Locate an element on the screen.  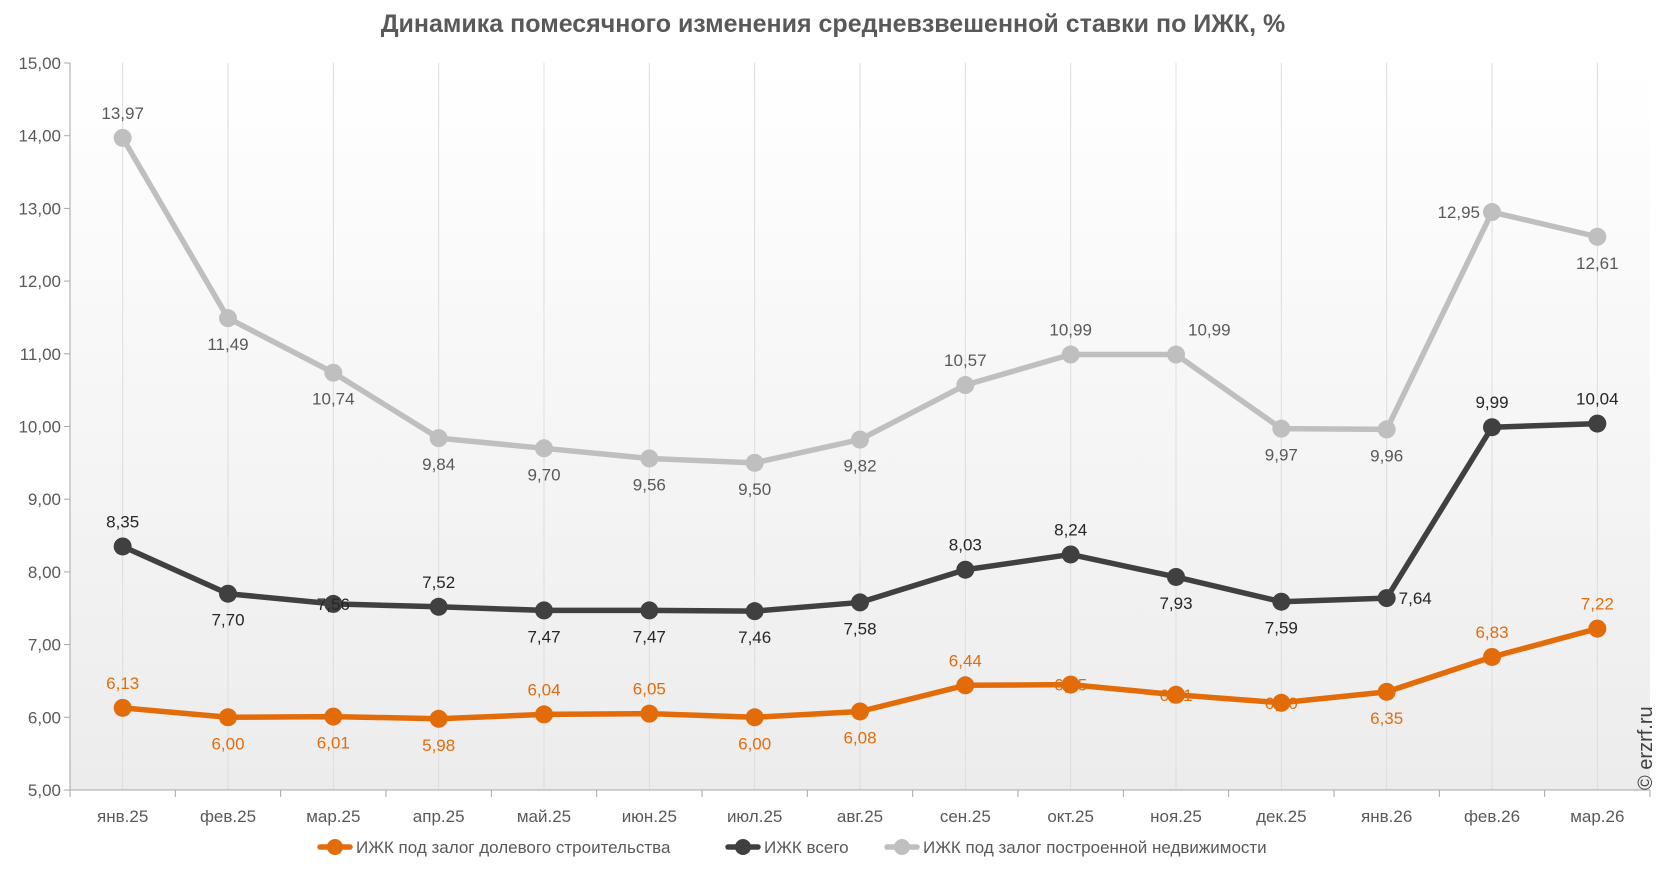
data-label: 9,82 is located at coordinates (859, 466).